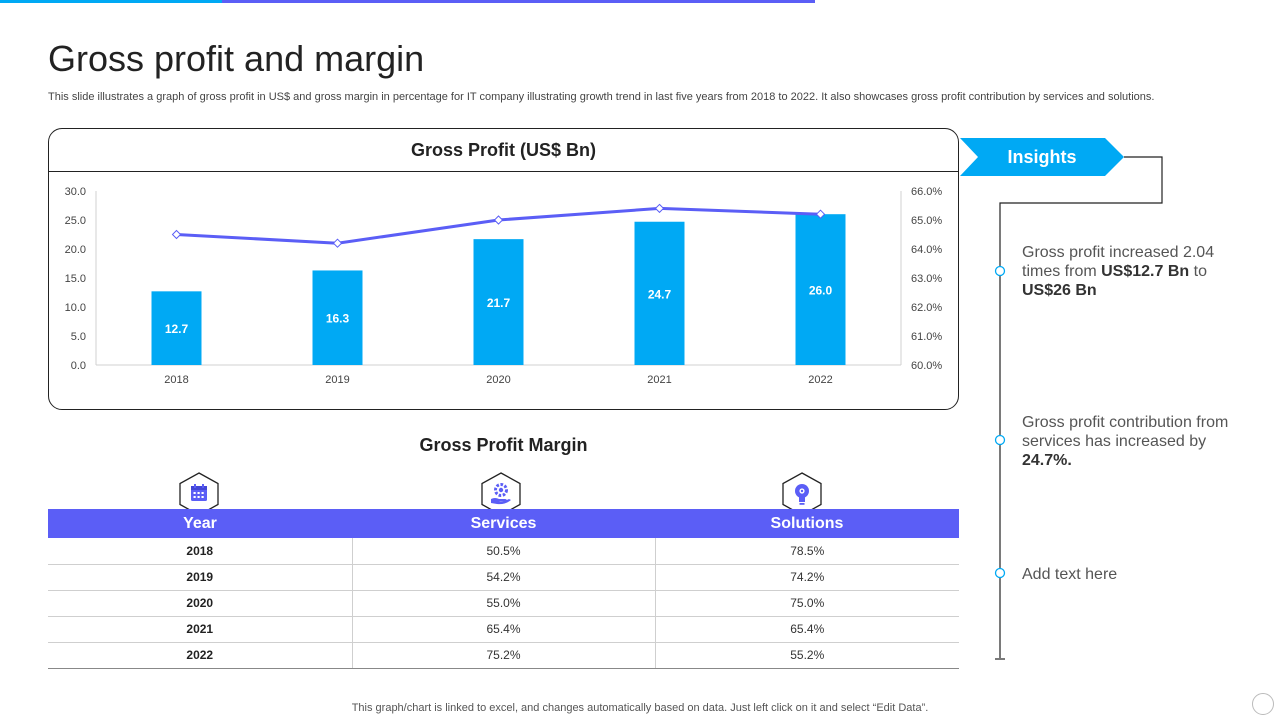 The image size is (1280, 720). What do you see at coordinates (926, 250) in the screenshot?
I see `y-tick-label-right: 64.0%` at bounding box center [926, 250].